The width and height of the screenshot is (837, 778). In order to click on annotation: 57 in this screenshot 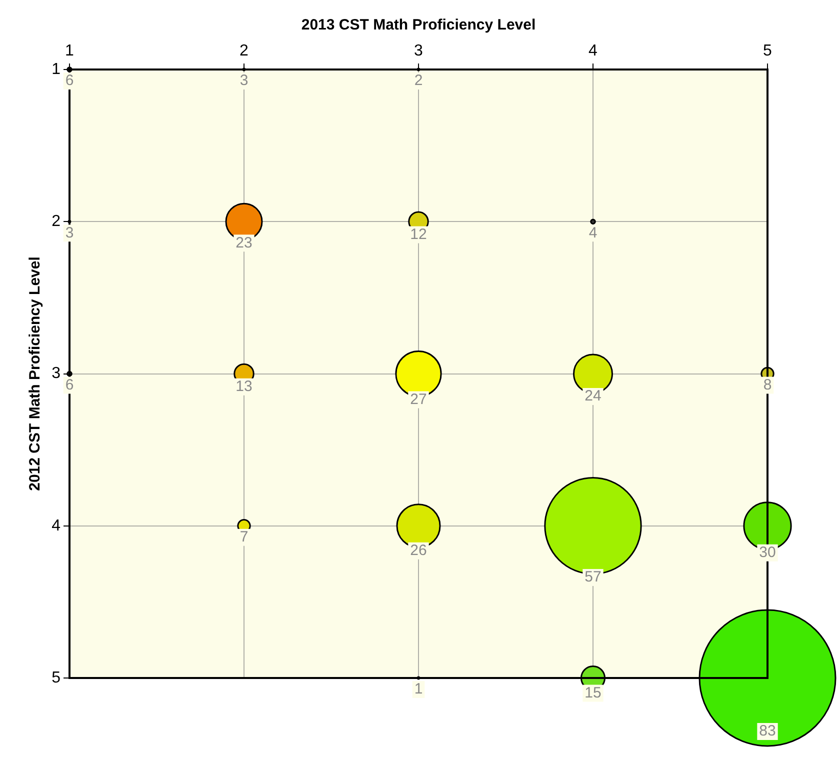, I will do `click(593, 577)`.